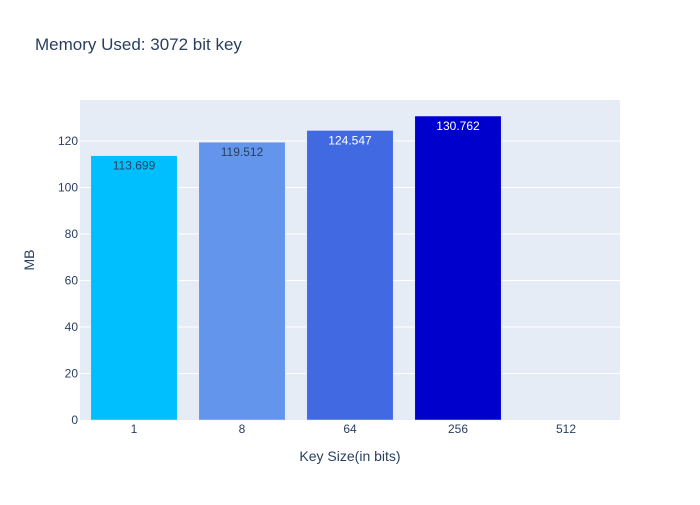 The height and width of the screenshot is (505, 700). I want to click on x-tick-label: 256, so click(458, 429).